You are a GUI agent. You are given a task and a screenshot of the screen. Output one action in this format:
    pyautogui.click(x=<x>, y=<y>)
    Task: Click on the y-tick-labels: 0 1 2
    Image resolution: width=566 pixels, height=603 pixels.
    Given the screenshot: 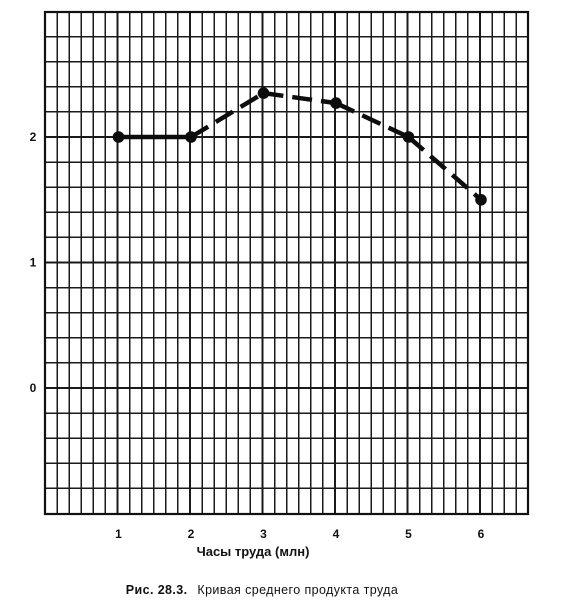 What is the action you would take?
    pyautogui.click(x=33, y=262)
    